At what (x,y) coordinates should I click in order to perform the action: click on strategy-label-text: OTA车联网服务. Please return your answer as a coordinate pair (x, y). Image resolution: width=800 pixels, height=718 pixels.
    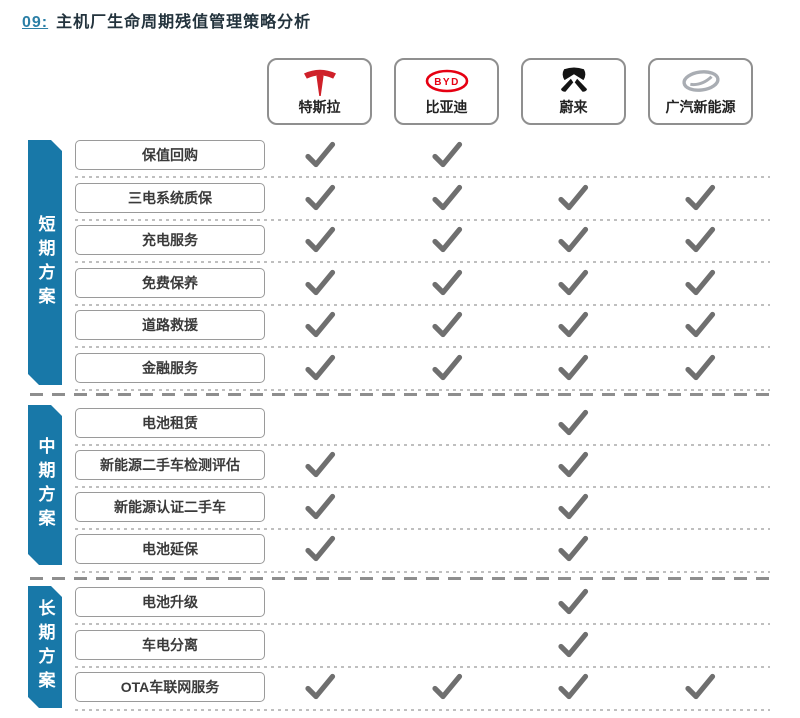
    Looking at the image, I should click on (170, 687).